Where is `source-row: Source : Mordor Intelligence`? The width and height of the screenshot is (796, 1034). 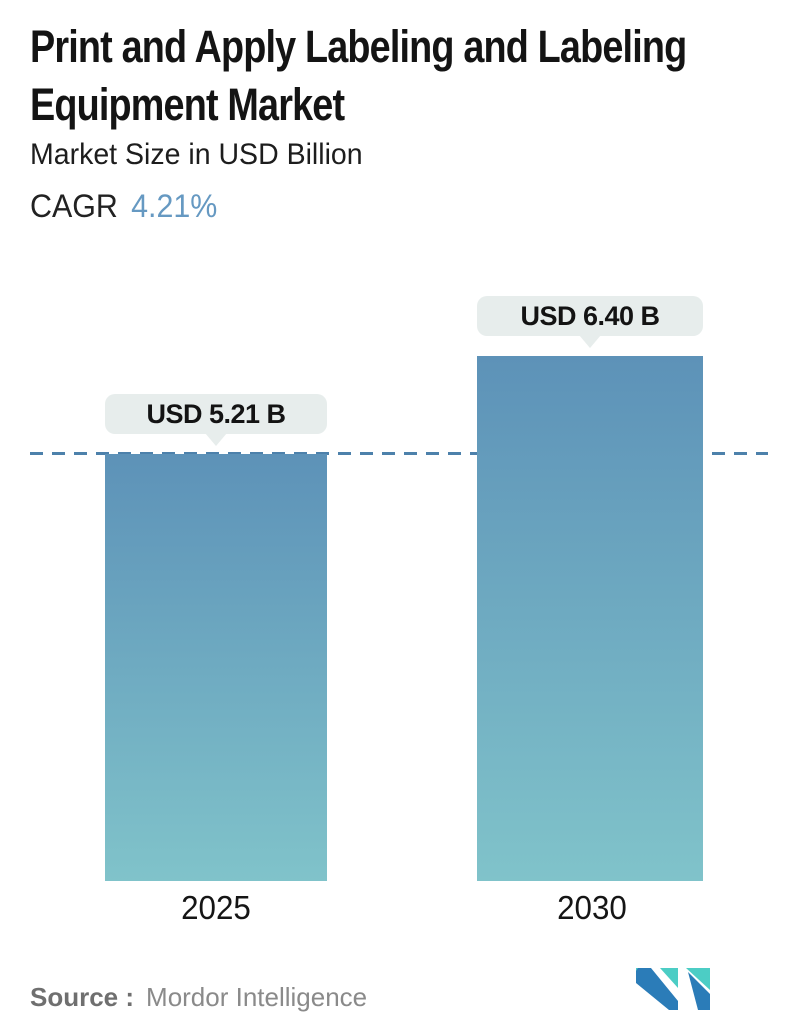
source-row: Source : Mordor Intelligence is located at coordinates (198, 997).